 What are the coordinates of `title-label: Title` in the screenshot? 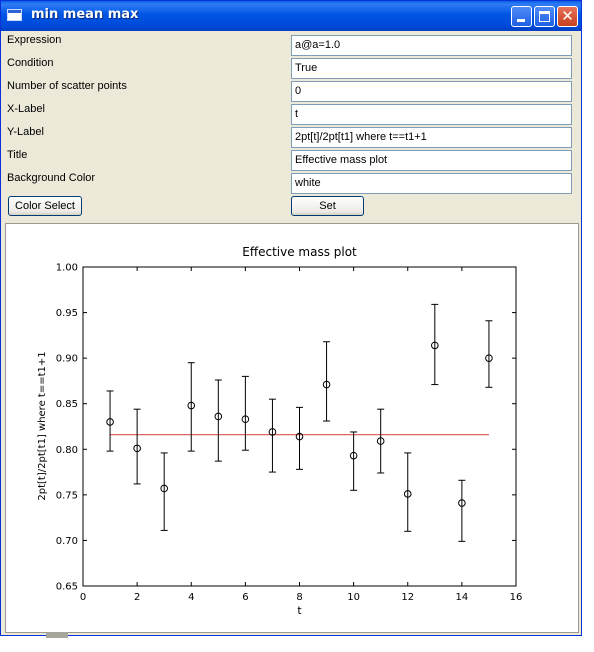 It's located at (17, 155).